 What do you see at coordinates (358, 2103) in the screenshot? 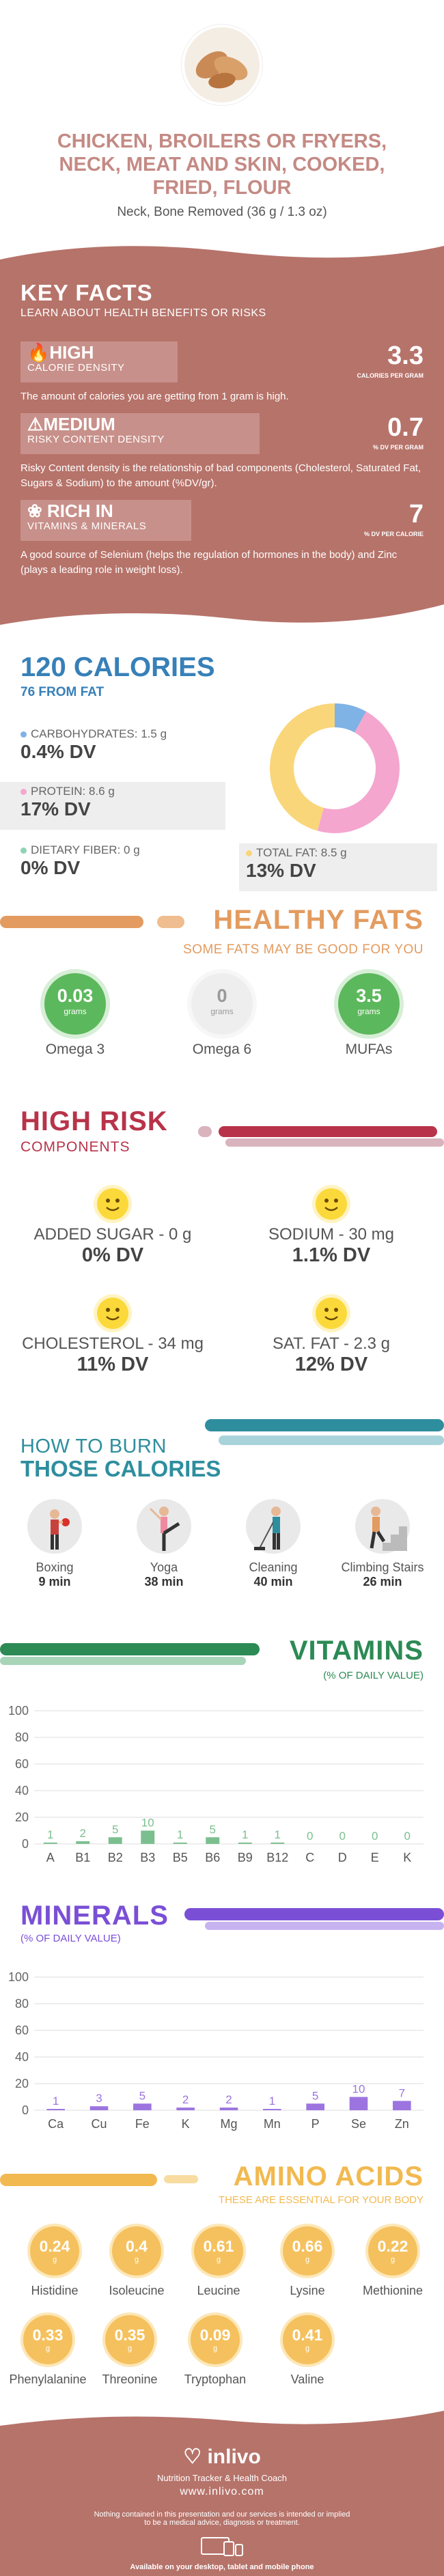
I see `bar-se` at bounding box center [358, 2103].